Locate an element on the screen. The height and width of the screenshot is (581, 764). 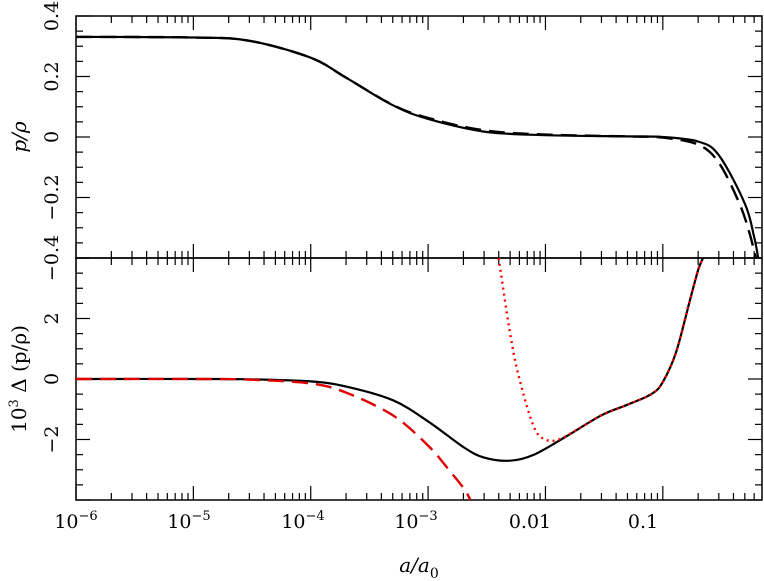
xtick-label: 10⁻³ is located at coordinates (415, 521).